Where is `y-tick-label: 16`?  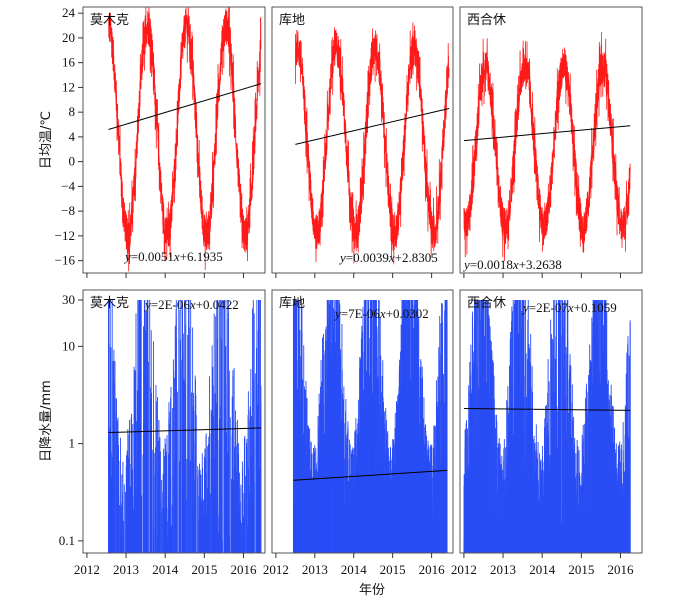
y-tick-label: 16 is located at coordinates (69, 62).